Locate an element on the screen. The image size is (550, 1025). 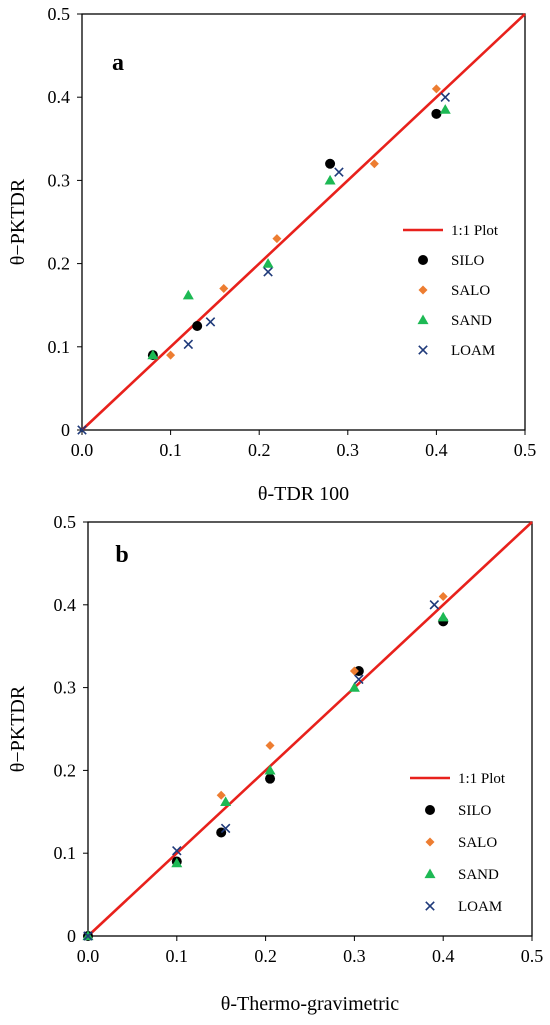
chart-a-x-tick-label: 0.3 is located at coordinates (348, 450).